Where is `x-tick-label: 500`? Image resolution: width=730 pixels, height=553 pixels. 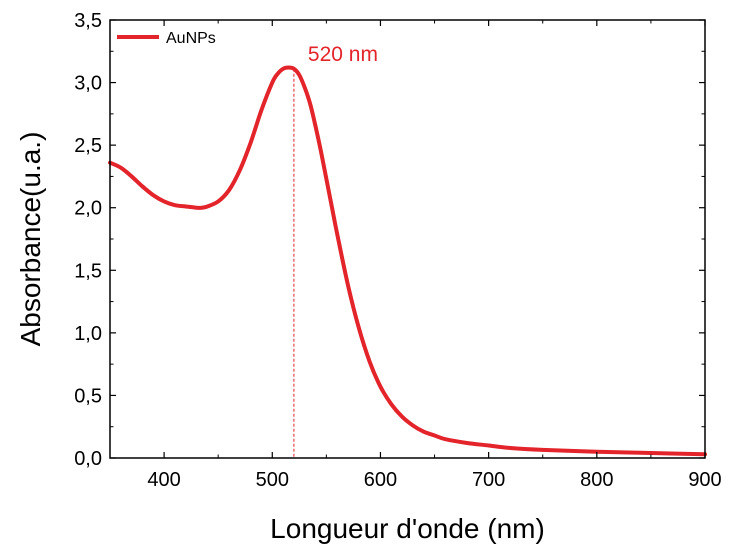 x-tick-label: 500 is located at coordinates (272, 480).